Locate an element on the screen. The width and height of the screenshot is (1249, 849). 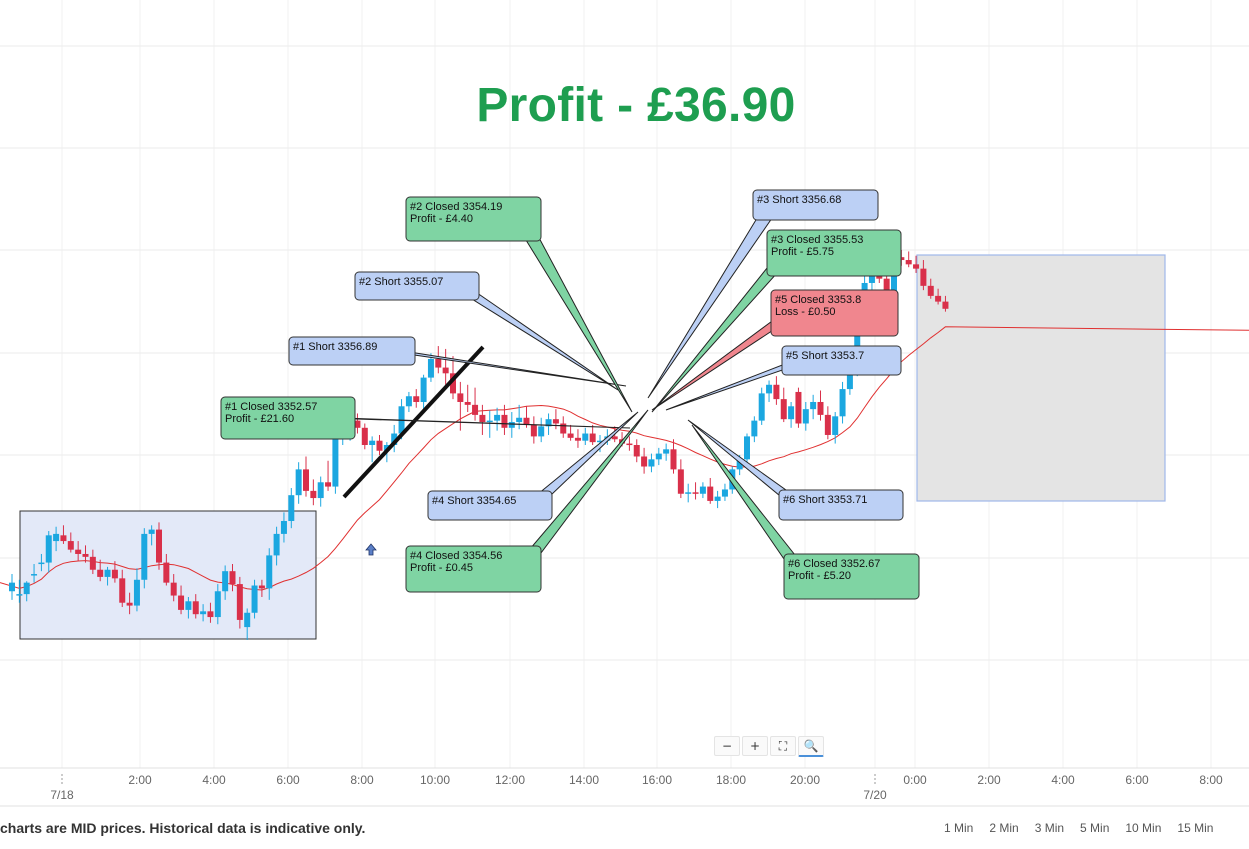
callout-label: #2 Short 3355.07 is located at coordinates (401, 282).